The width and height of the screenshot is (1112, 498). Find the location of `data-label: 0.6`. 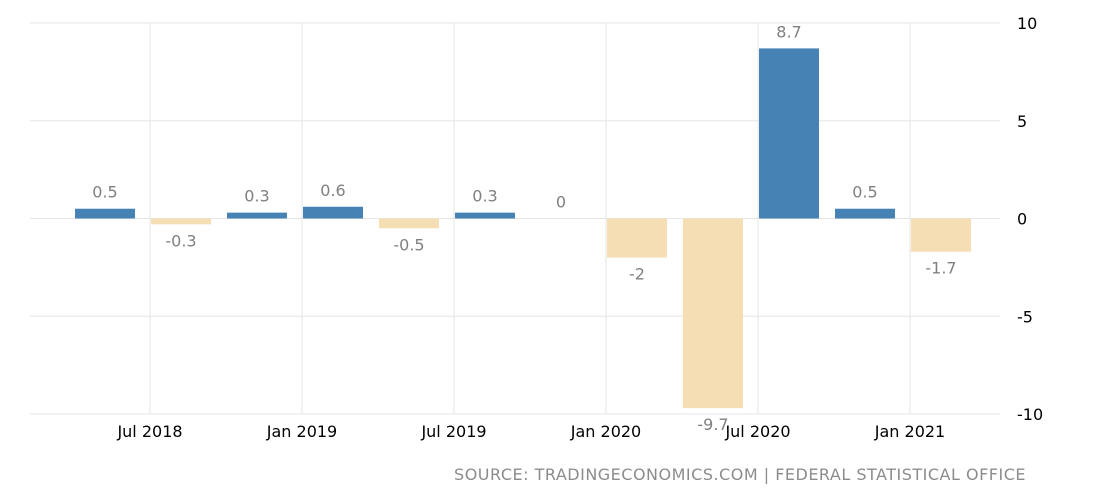

data-label: 0.6 is located at coordinates (332, 190).